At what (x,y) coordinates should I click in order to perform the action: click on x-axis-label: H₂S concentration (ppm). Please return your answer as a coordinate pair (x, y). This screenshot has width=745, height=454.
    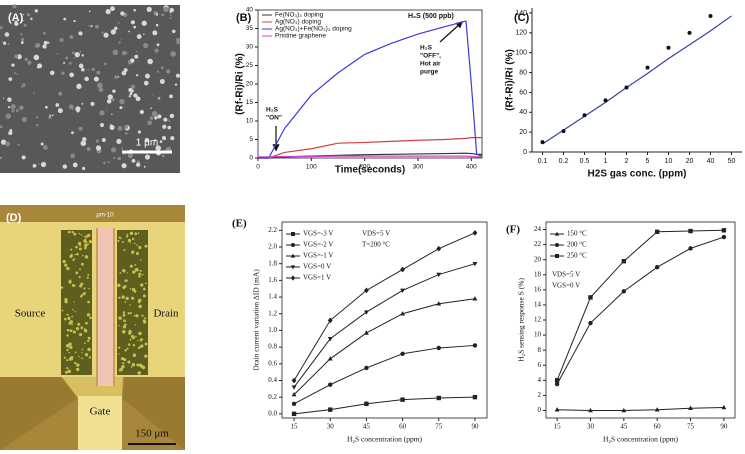
    Looking at the image, I should click on (641, 439).